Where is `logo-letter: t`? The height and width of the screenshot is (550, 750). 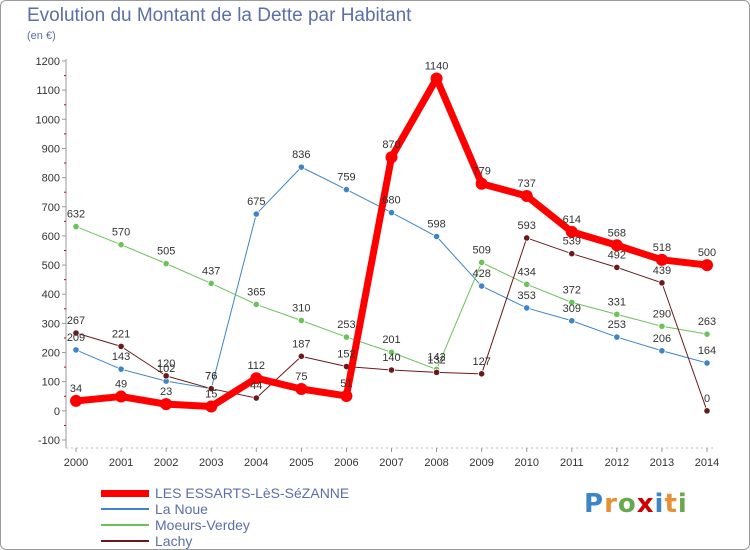 logo-letter: t is located at coordinates (671, 504).